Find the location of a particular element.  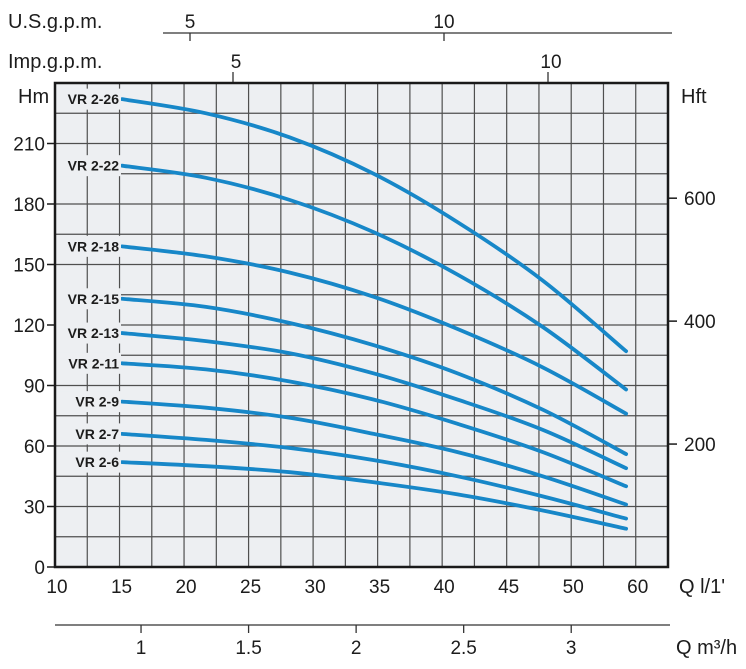

flow-lmin-tick-label: 45 is located at coordinates (508, 587).